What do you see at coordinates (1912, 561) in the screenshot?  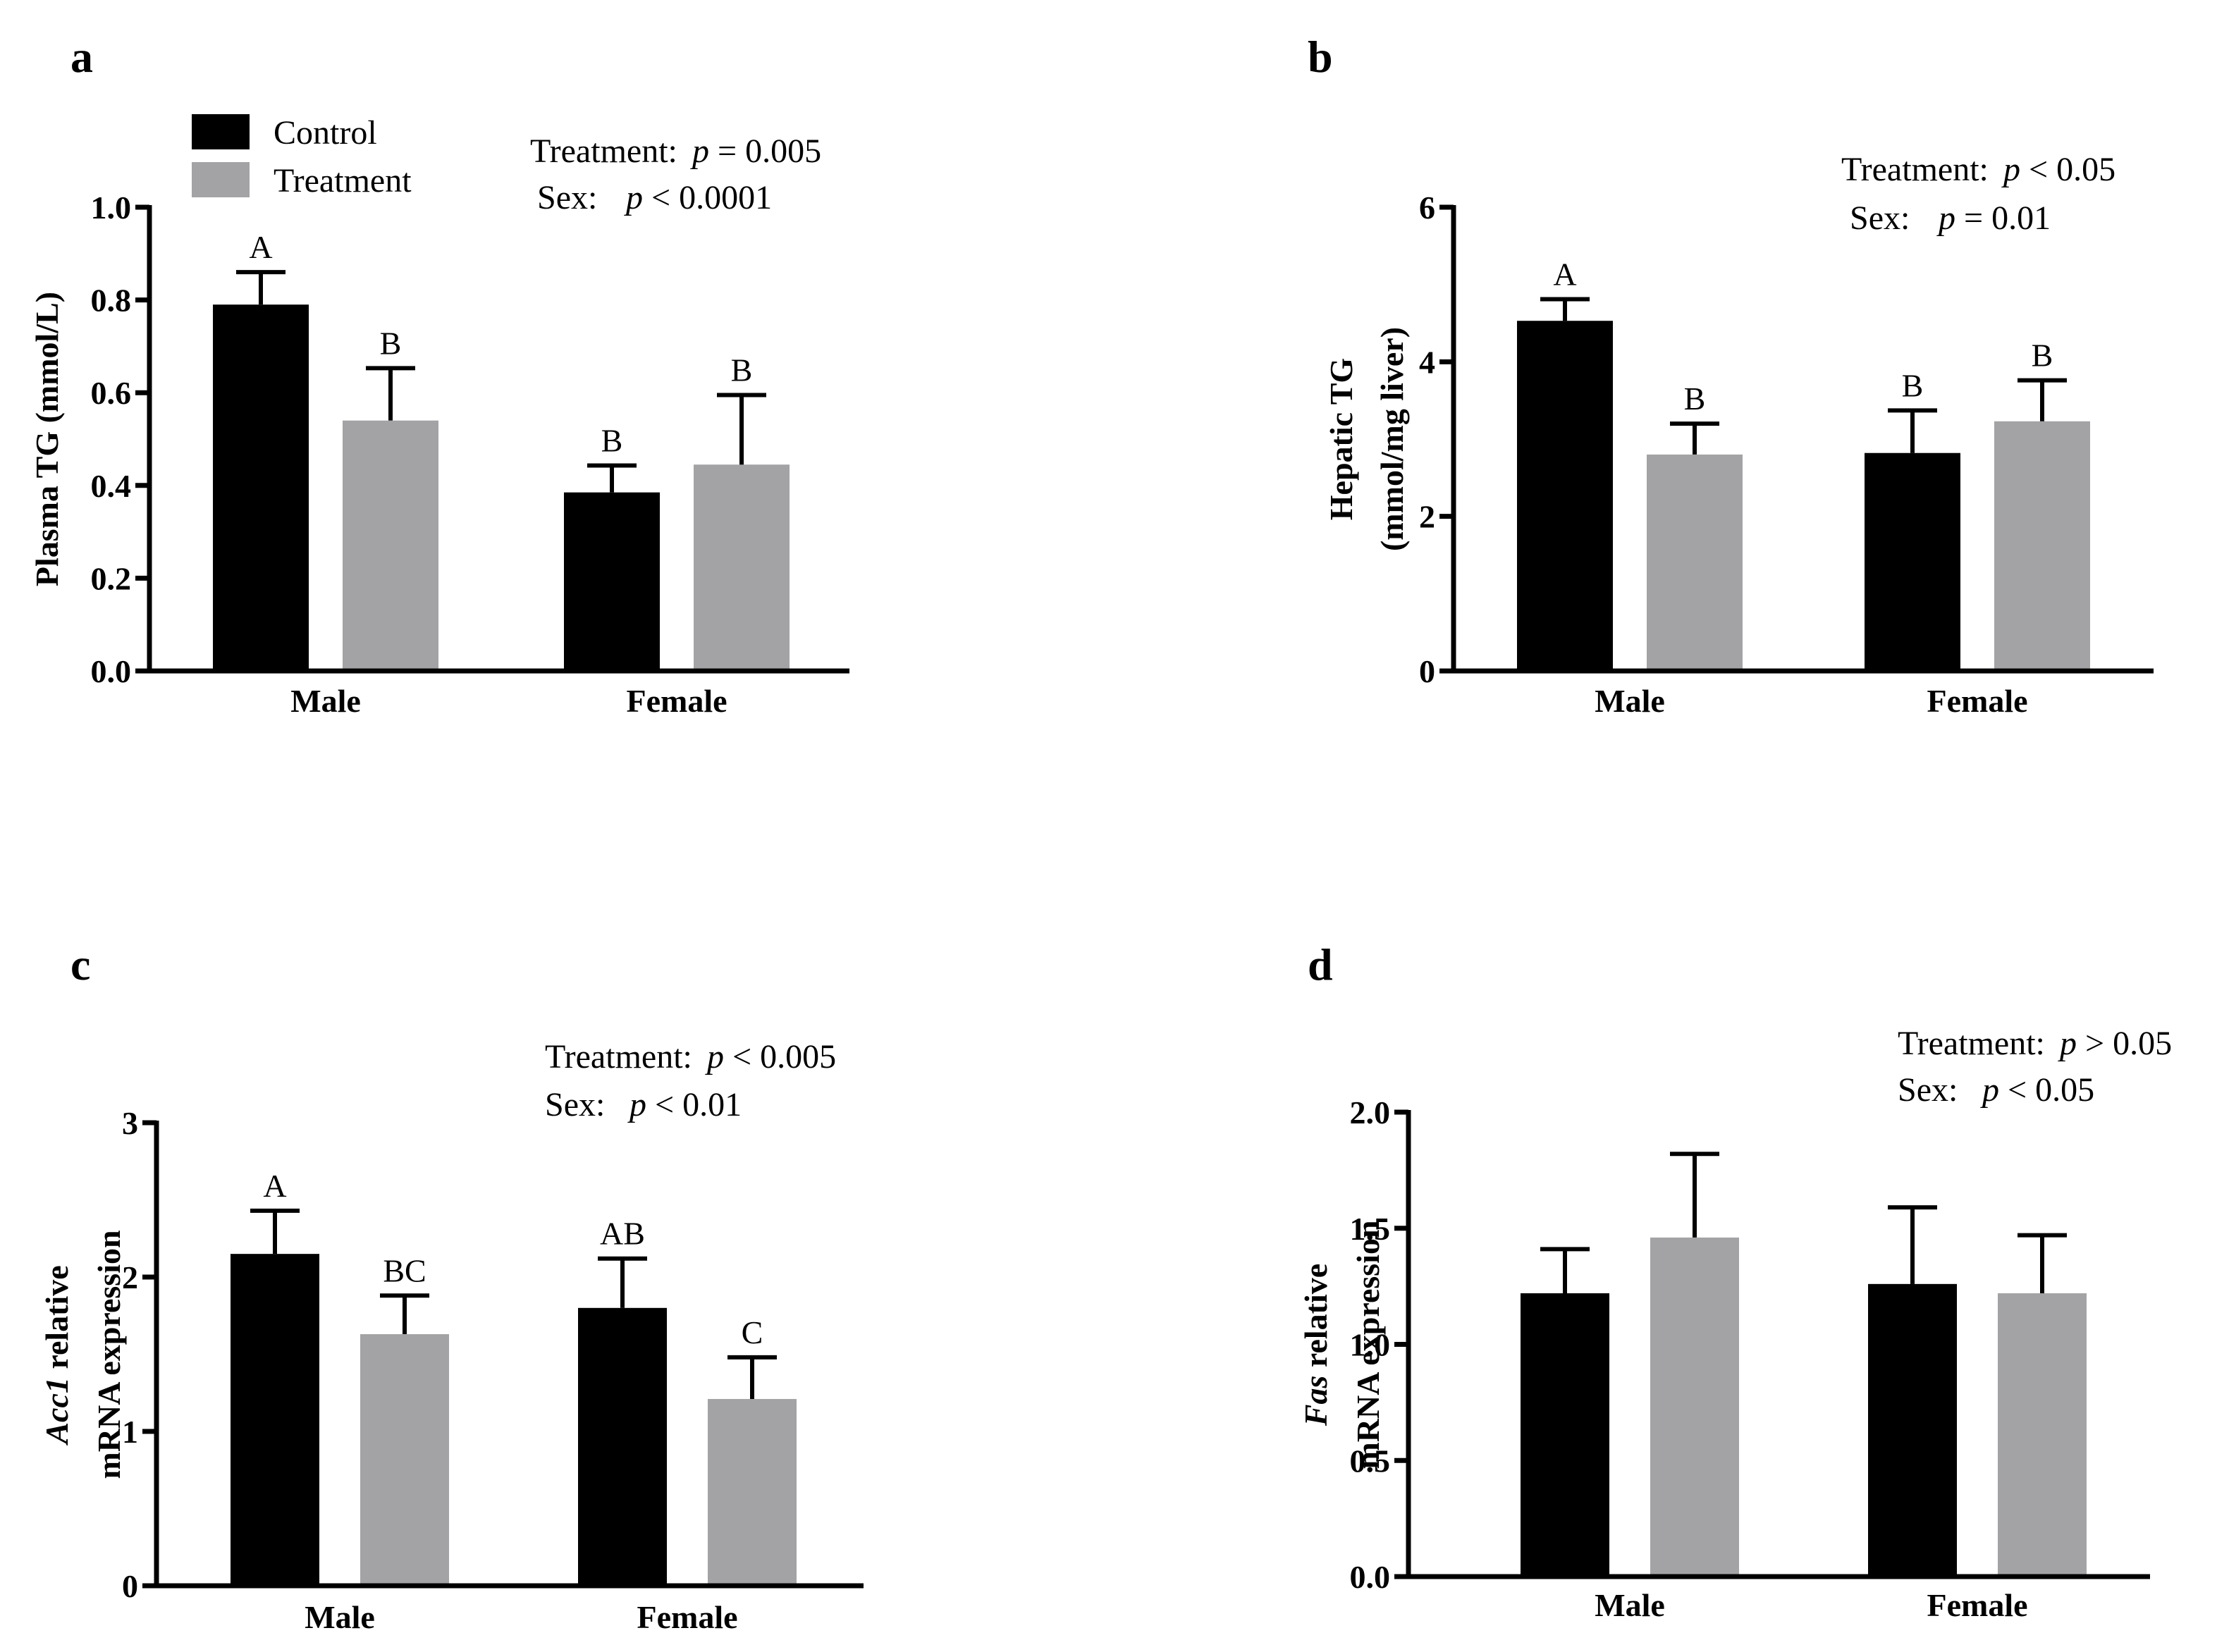 I see `bar-control-female` at bounding box center [1912, 561].